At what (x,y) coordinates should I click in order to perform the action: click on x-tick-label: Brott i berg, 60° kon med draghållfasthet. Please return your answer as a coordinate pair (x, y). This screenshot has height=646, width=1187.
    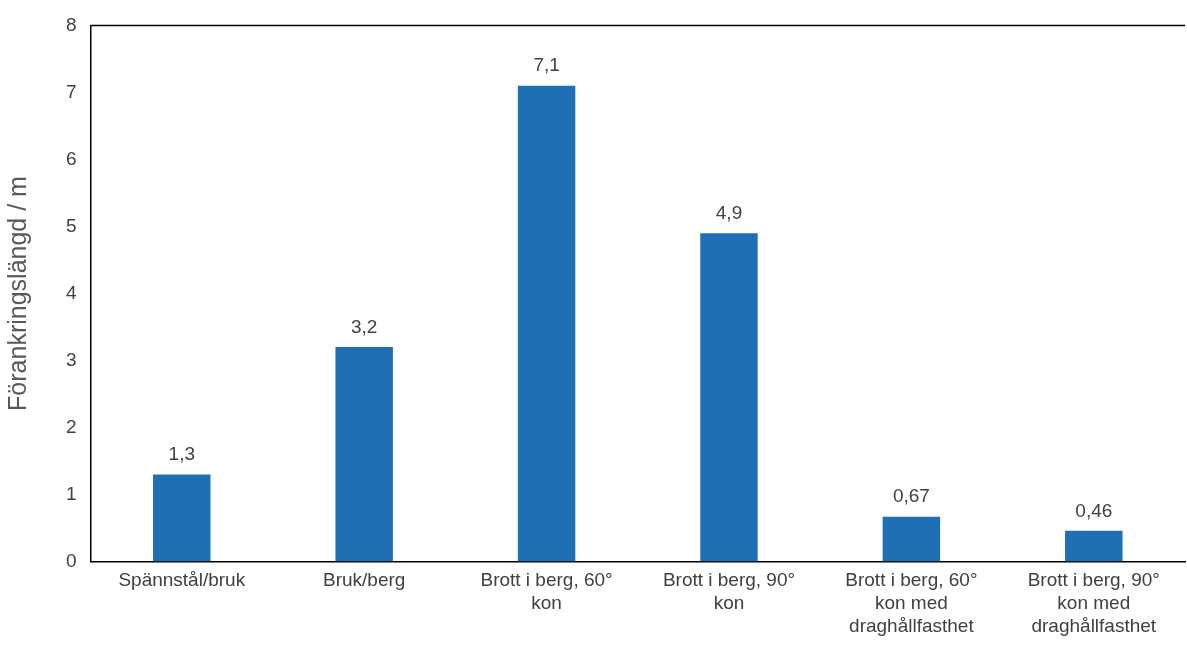
    Looking at the image, I should click on (911, 602).